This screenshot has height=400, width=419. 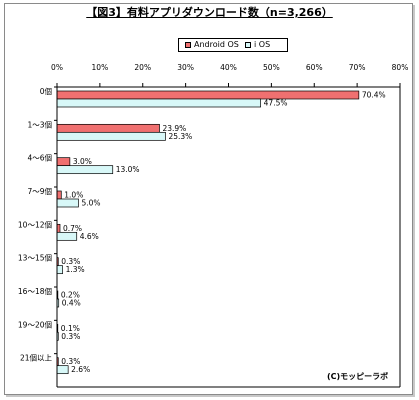 I want to click on category-label: 0個, so click(x=46, y=91).